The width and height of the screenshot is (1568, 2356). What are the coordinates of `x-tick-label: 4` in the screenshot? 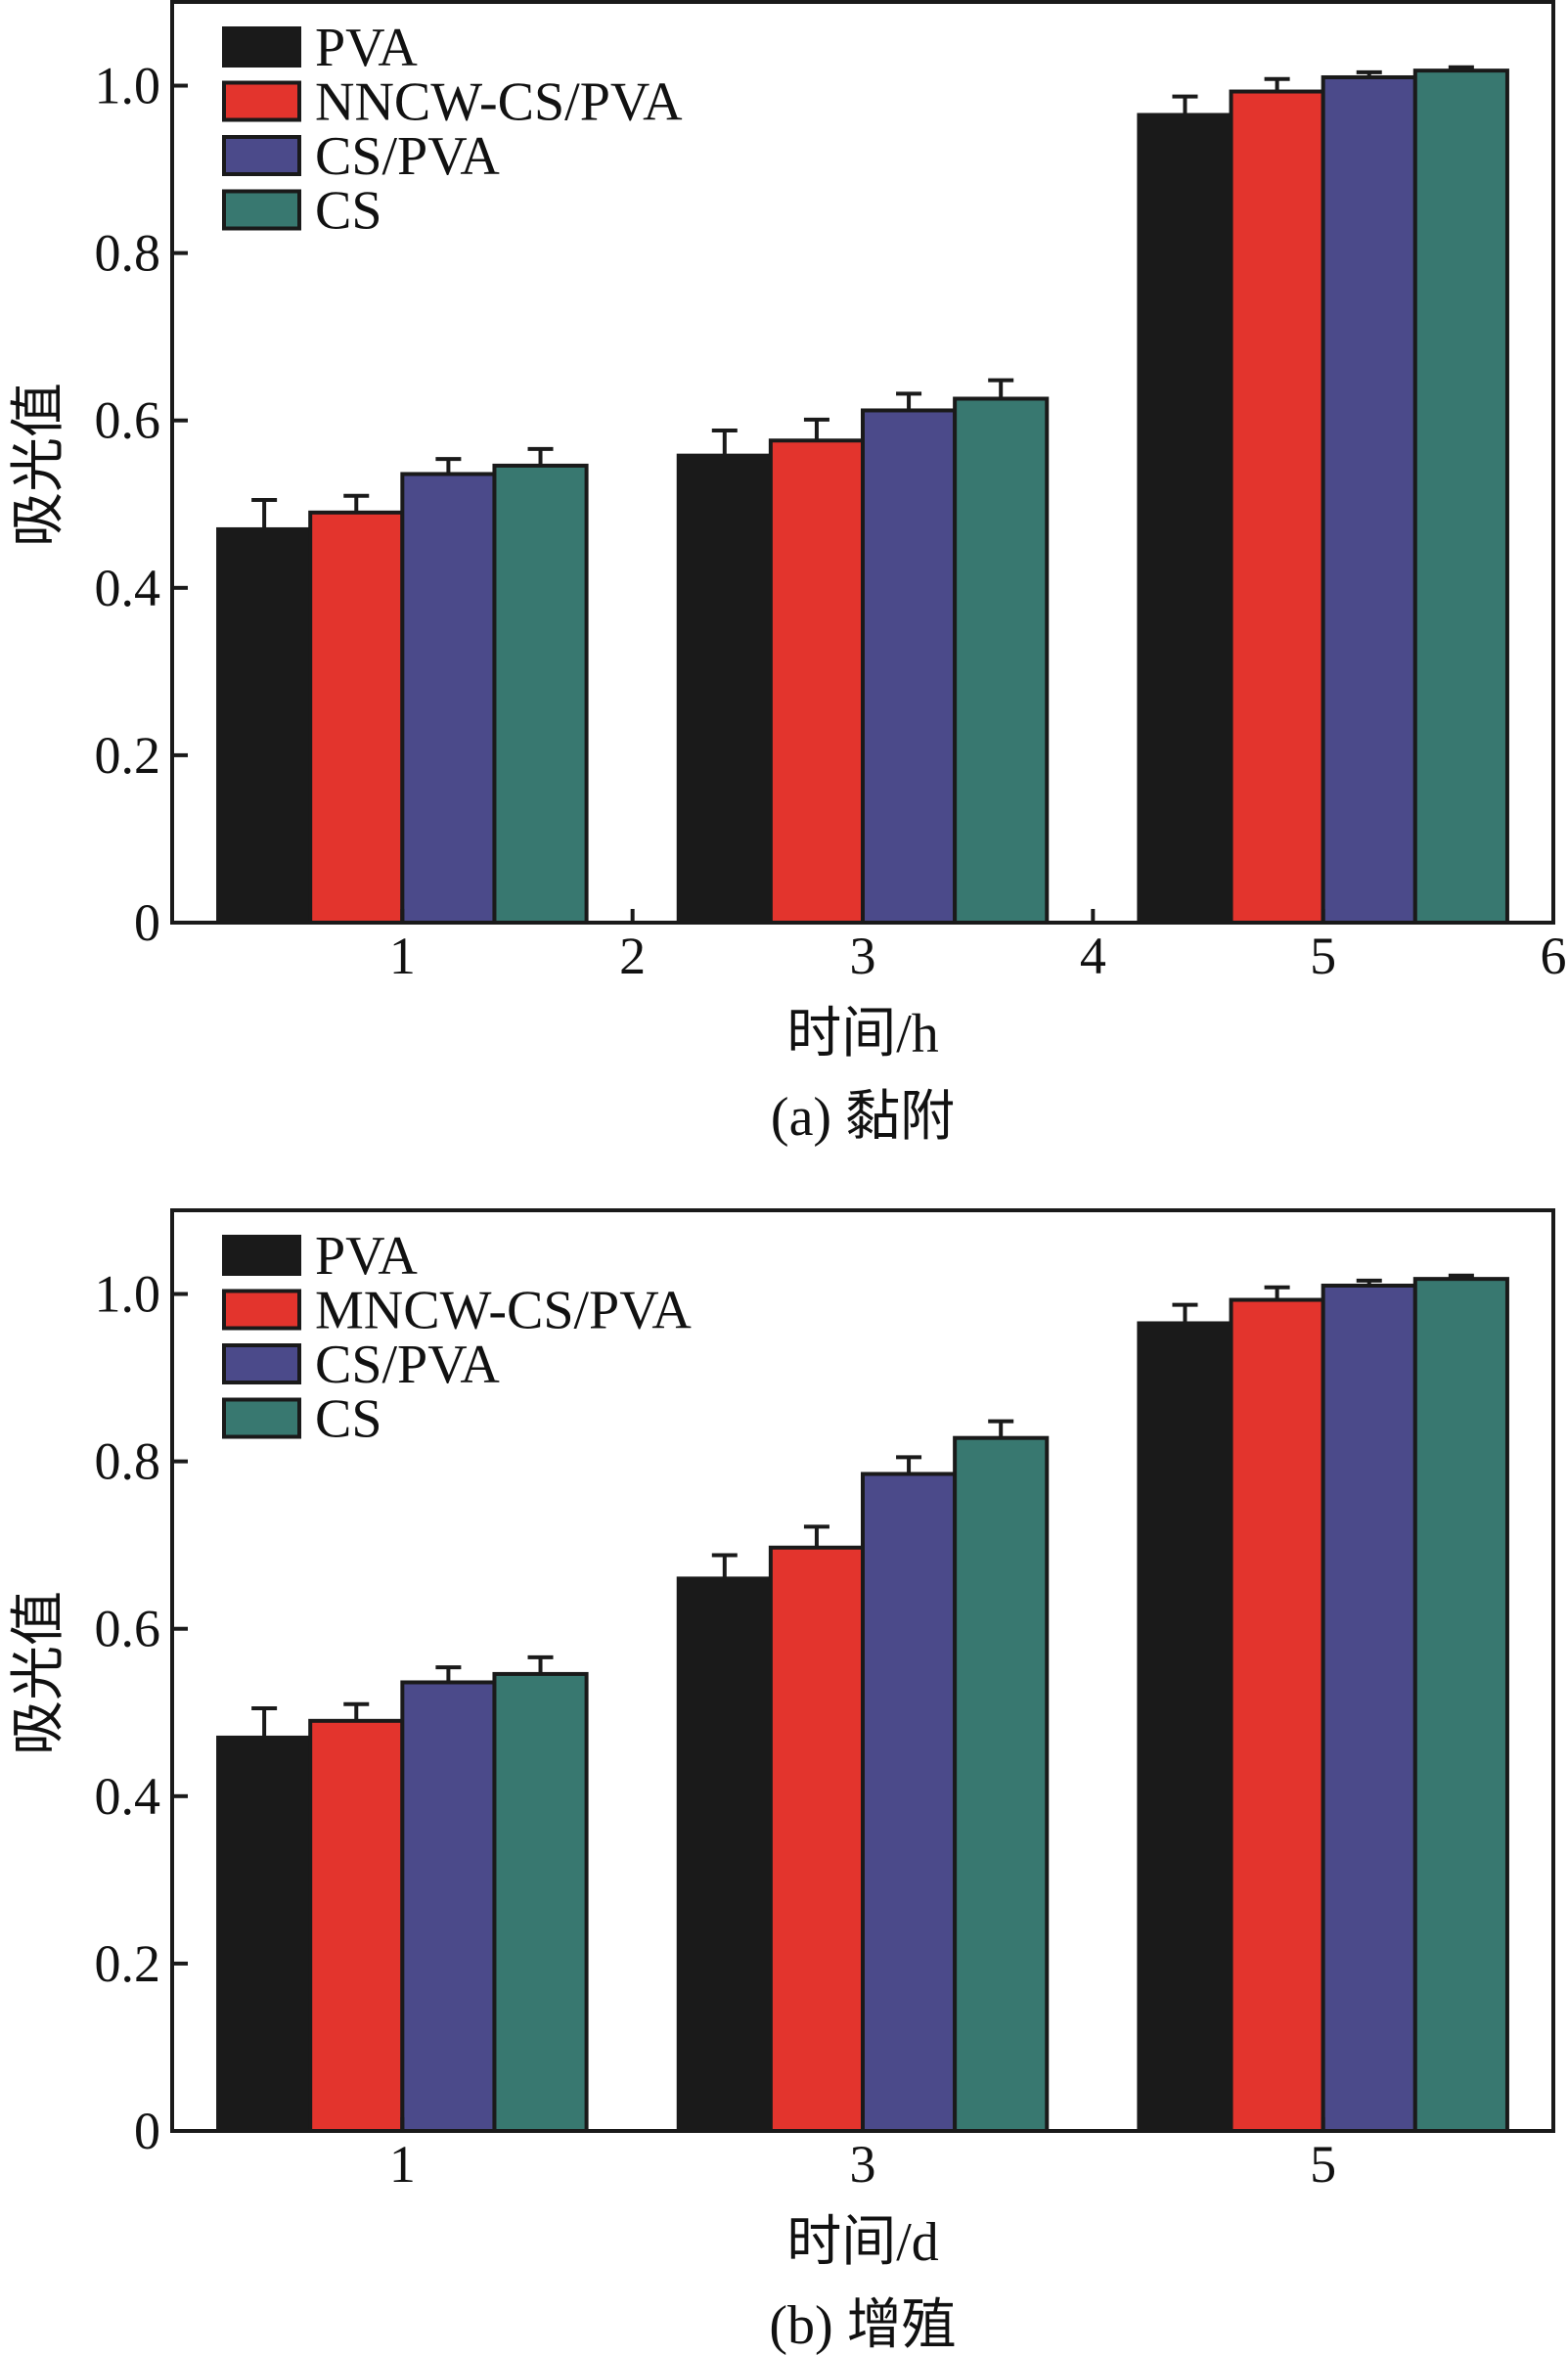 It's located at (1093, 956).